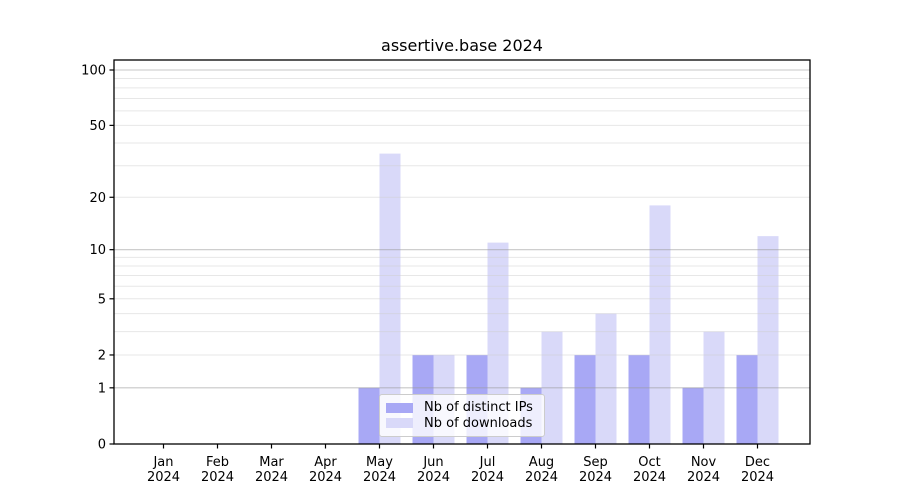  I want to click on x-tick-label-year-aug: 2024, so click(541, 477).